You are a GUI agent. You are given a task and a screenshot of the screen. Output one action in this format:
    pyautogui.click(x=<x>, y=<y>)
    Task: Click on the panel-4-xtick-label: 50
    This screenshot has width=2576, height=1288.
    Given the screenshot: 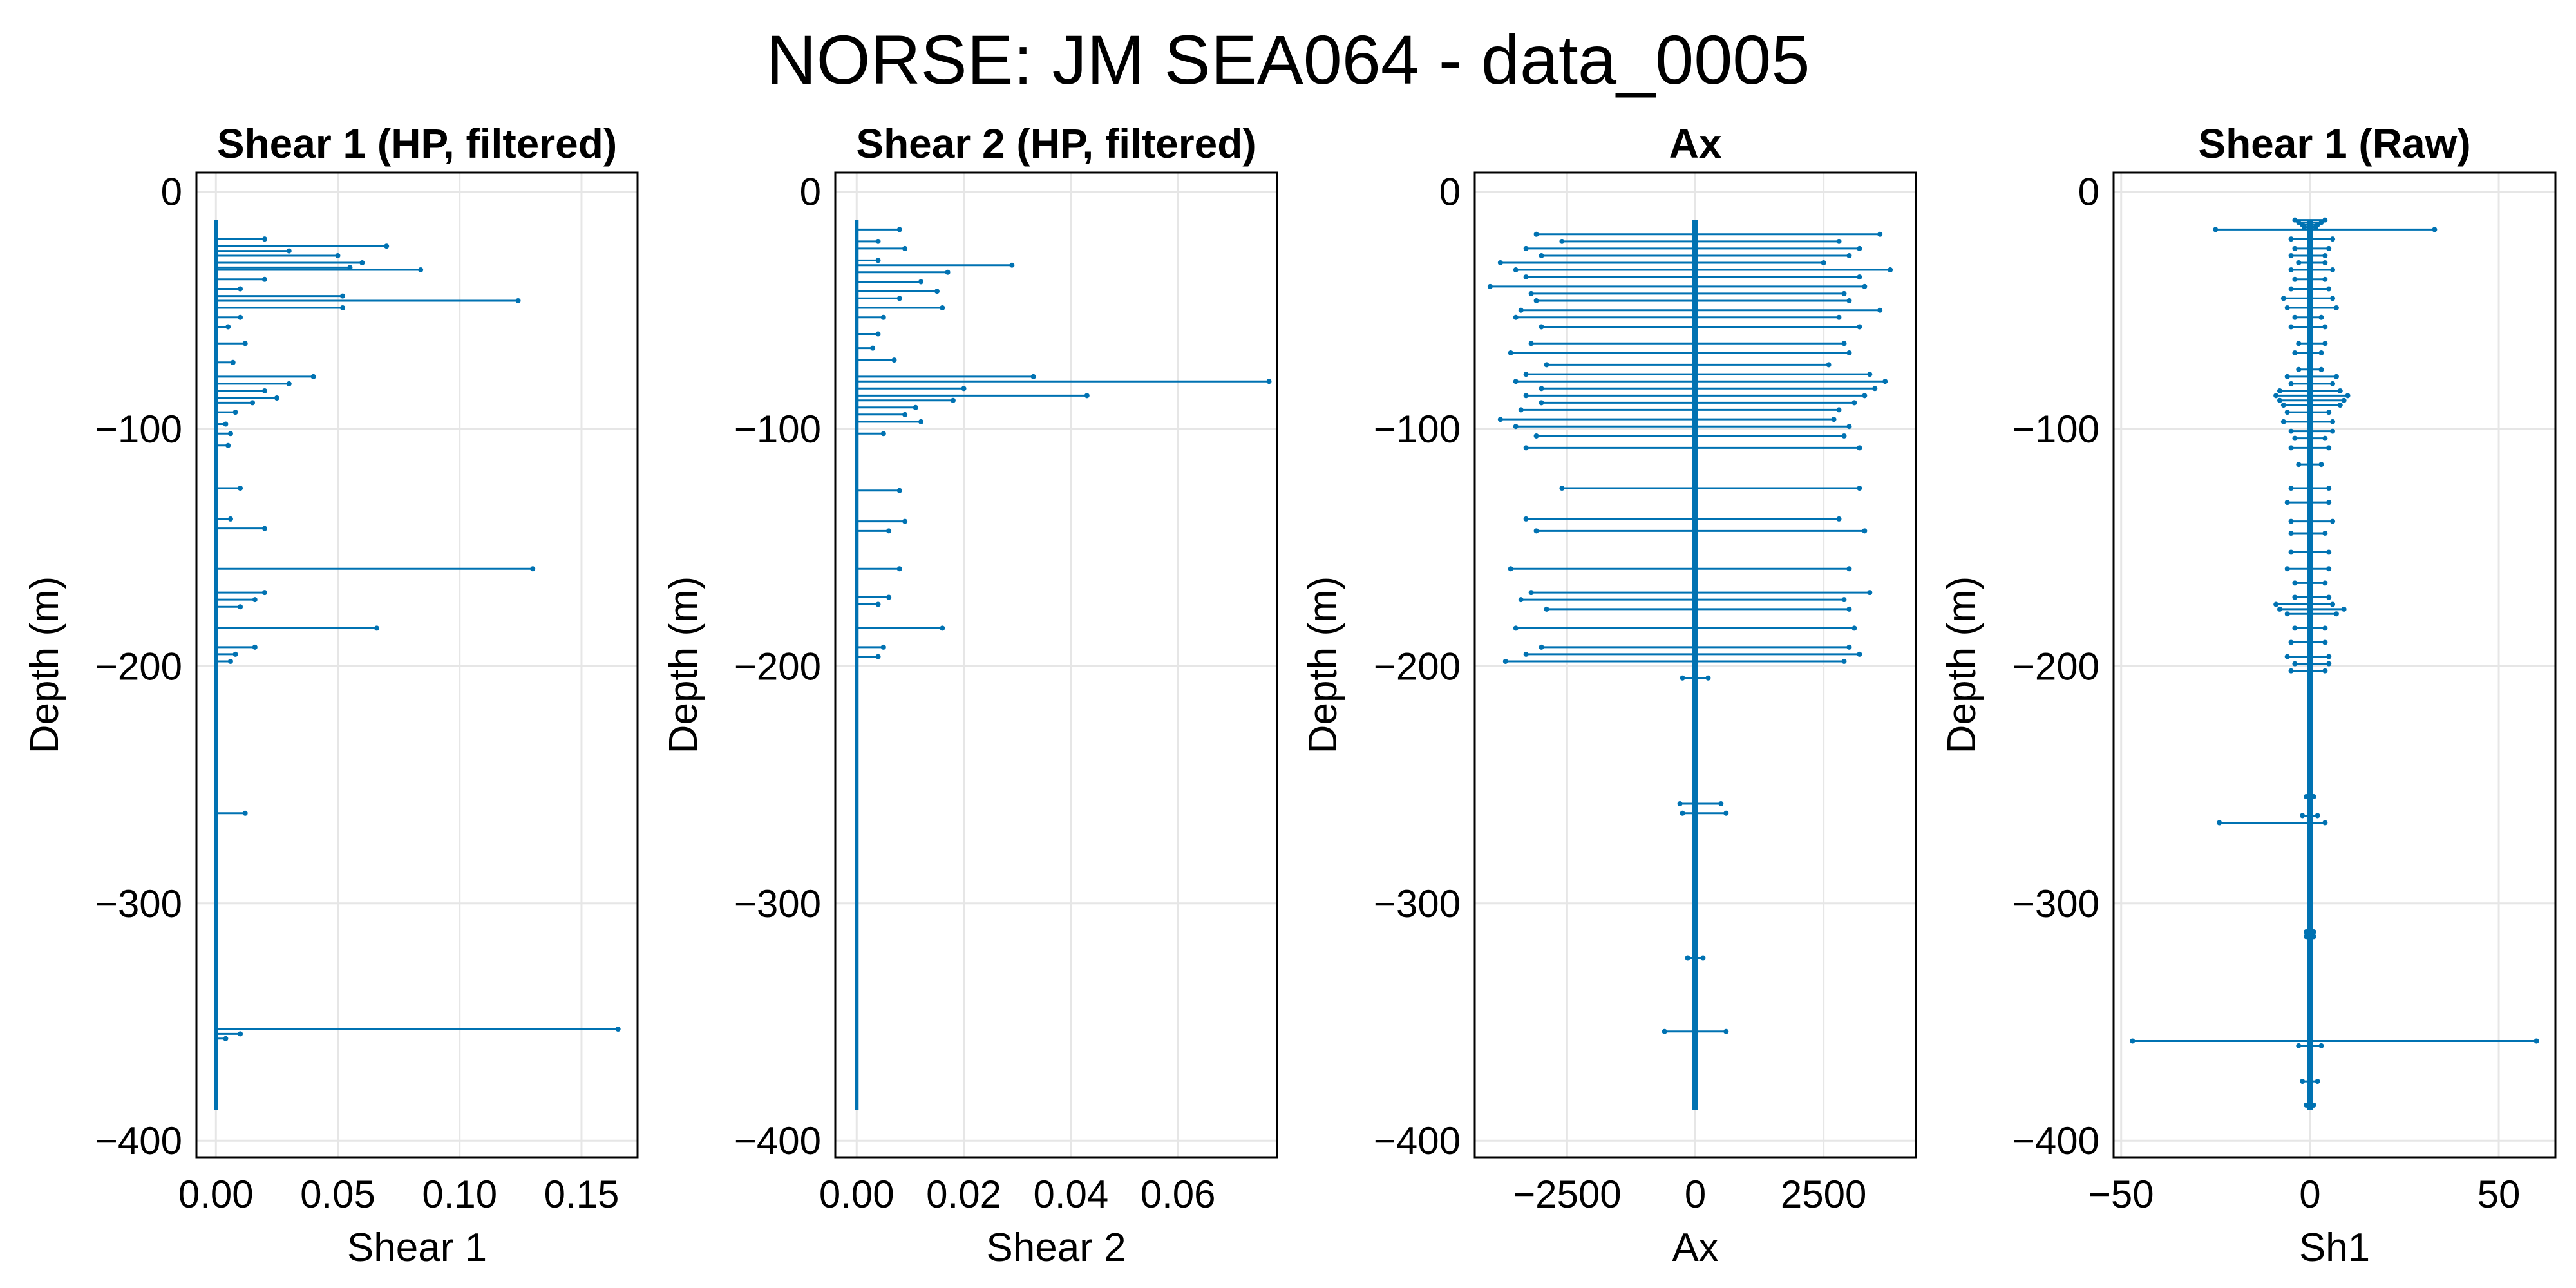 What is the action you would take?
    pyautogui.click(x=2499, y=1194)
    